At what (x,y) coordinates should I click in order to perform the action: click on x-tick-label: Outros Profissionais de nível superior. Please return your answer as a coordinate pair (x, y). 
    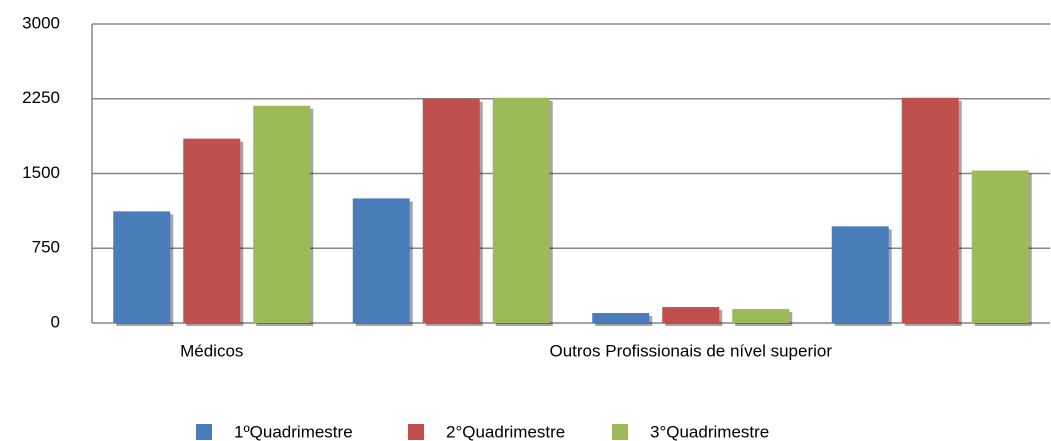
    Looking at the image, I should click on (690, 350).